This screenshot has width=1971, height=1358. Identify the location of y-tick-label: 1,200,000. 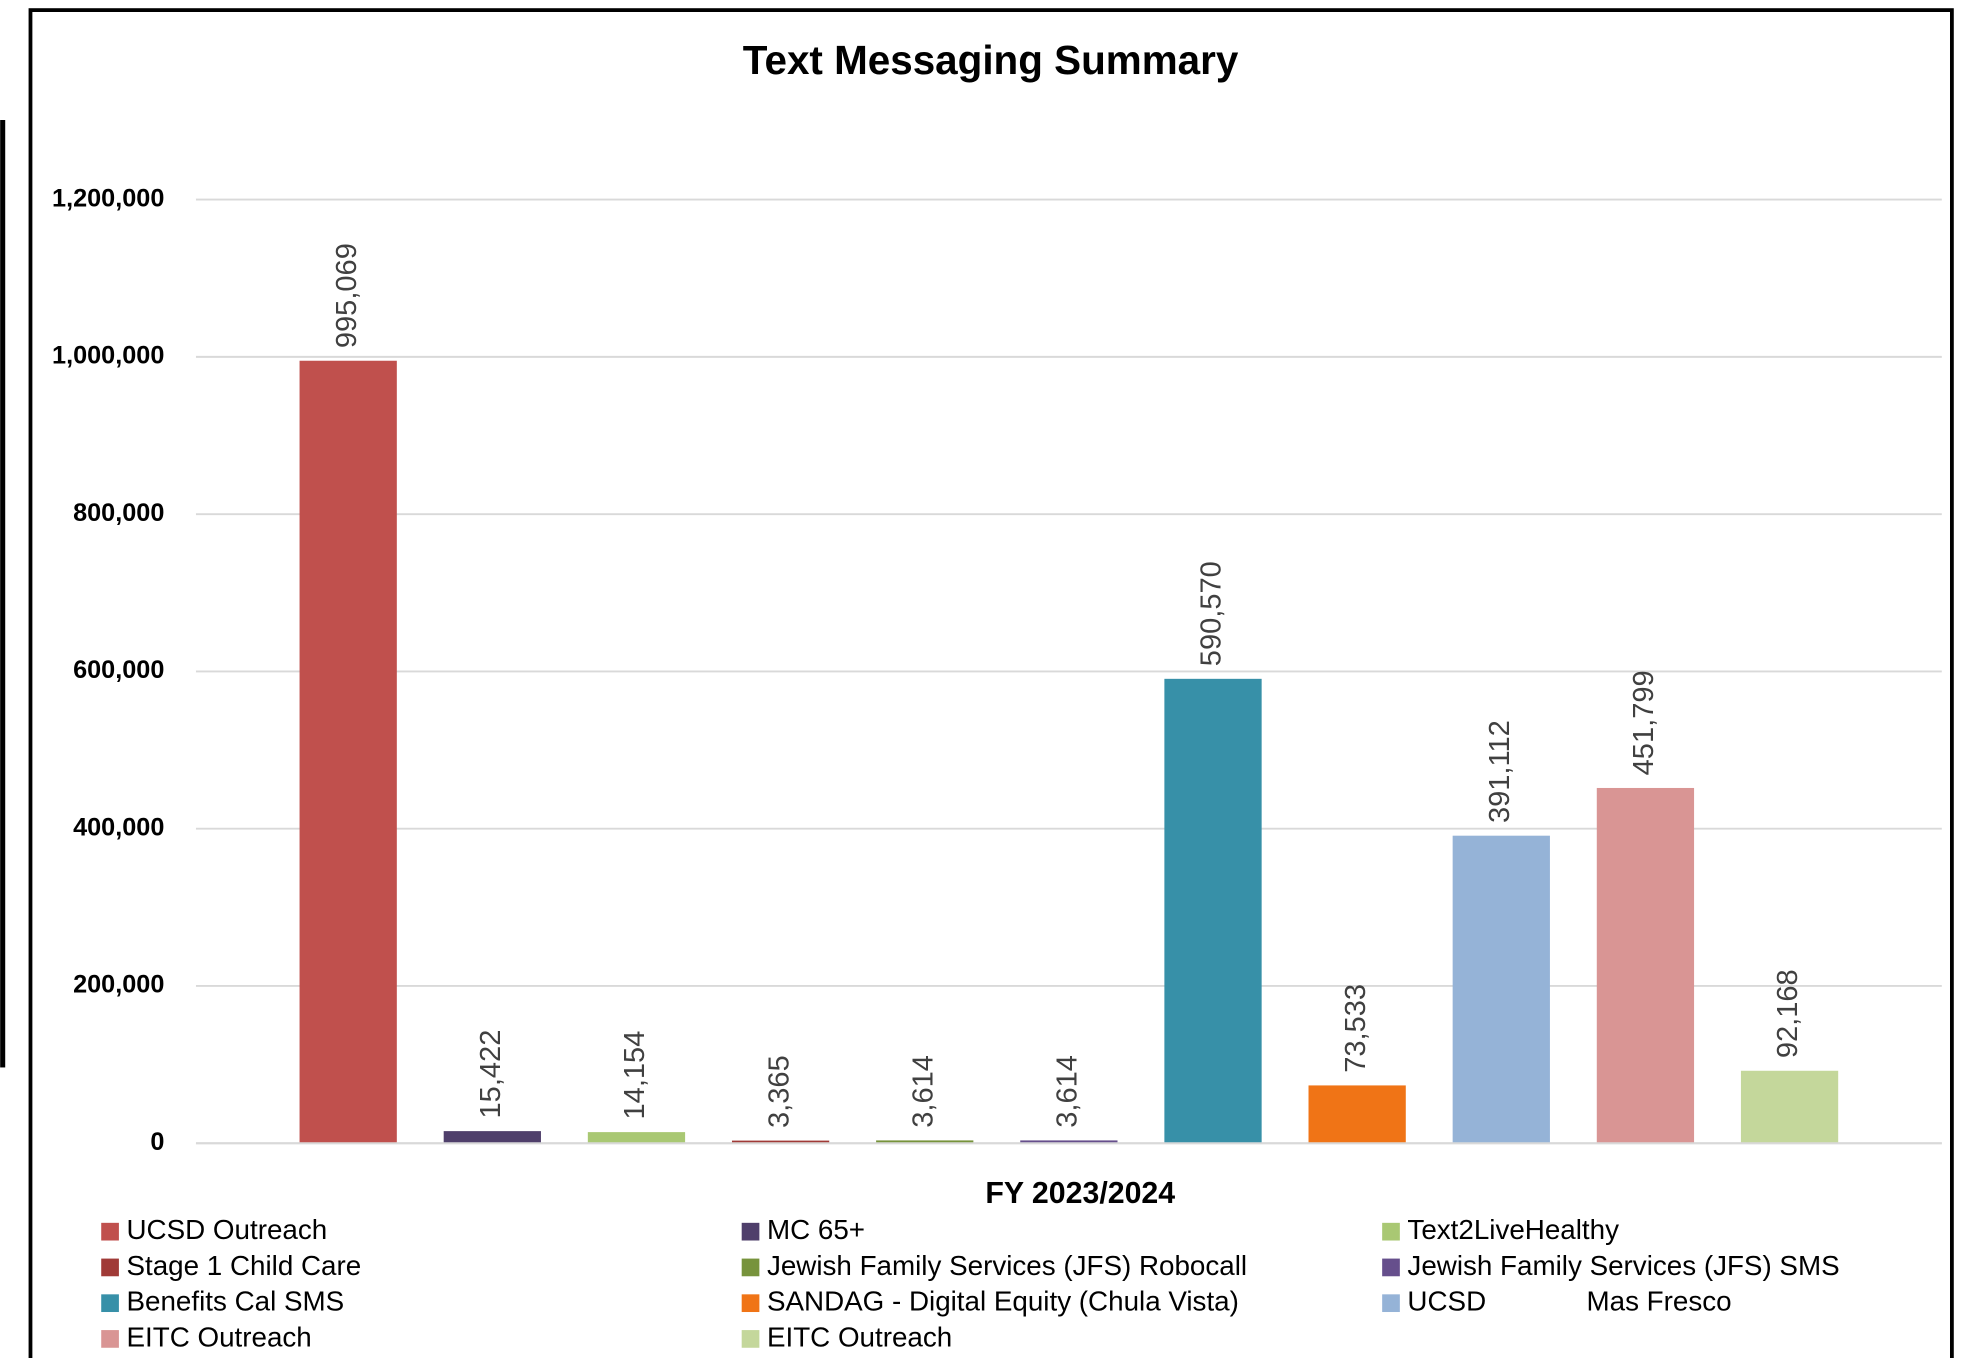
(108, 198).